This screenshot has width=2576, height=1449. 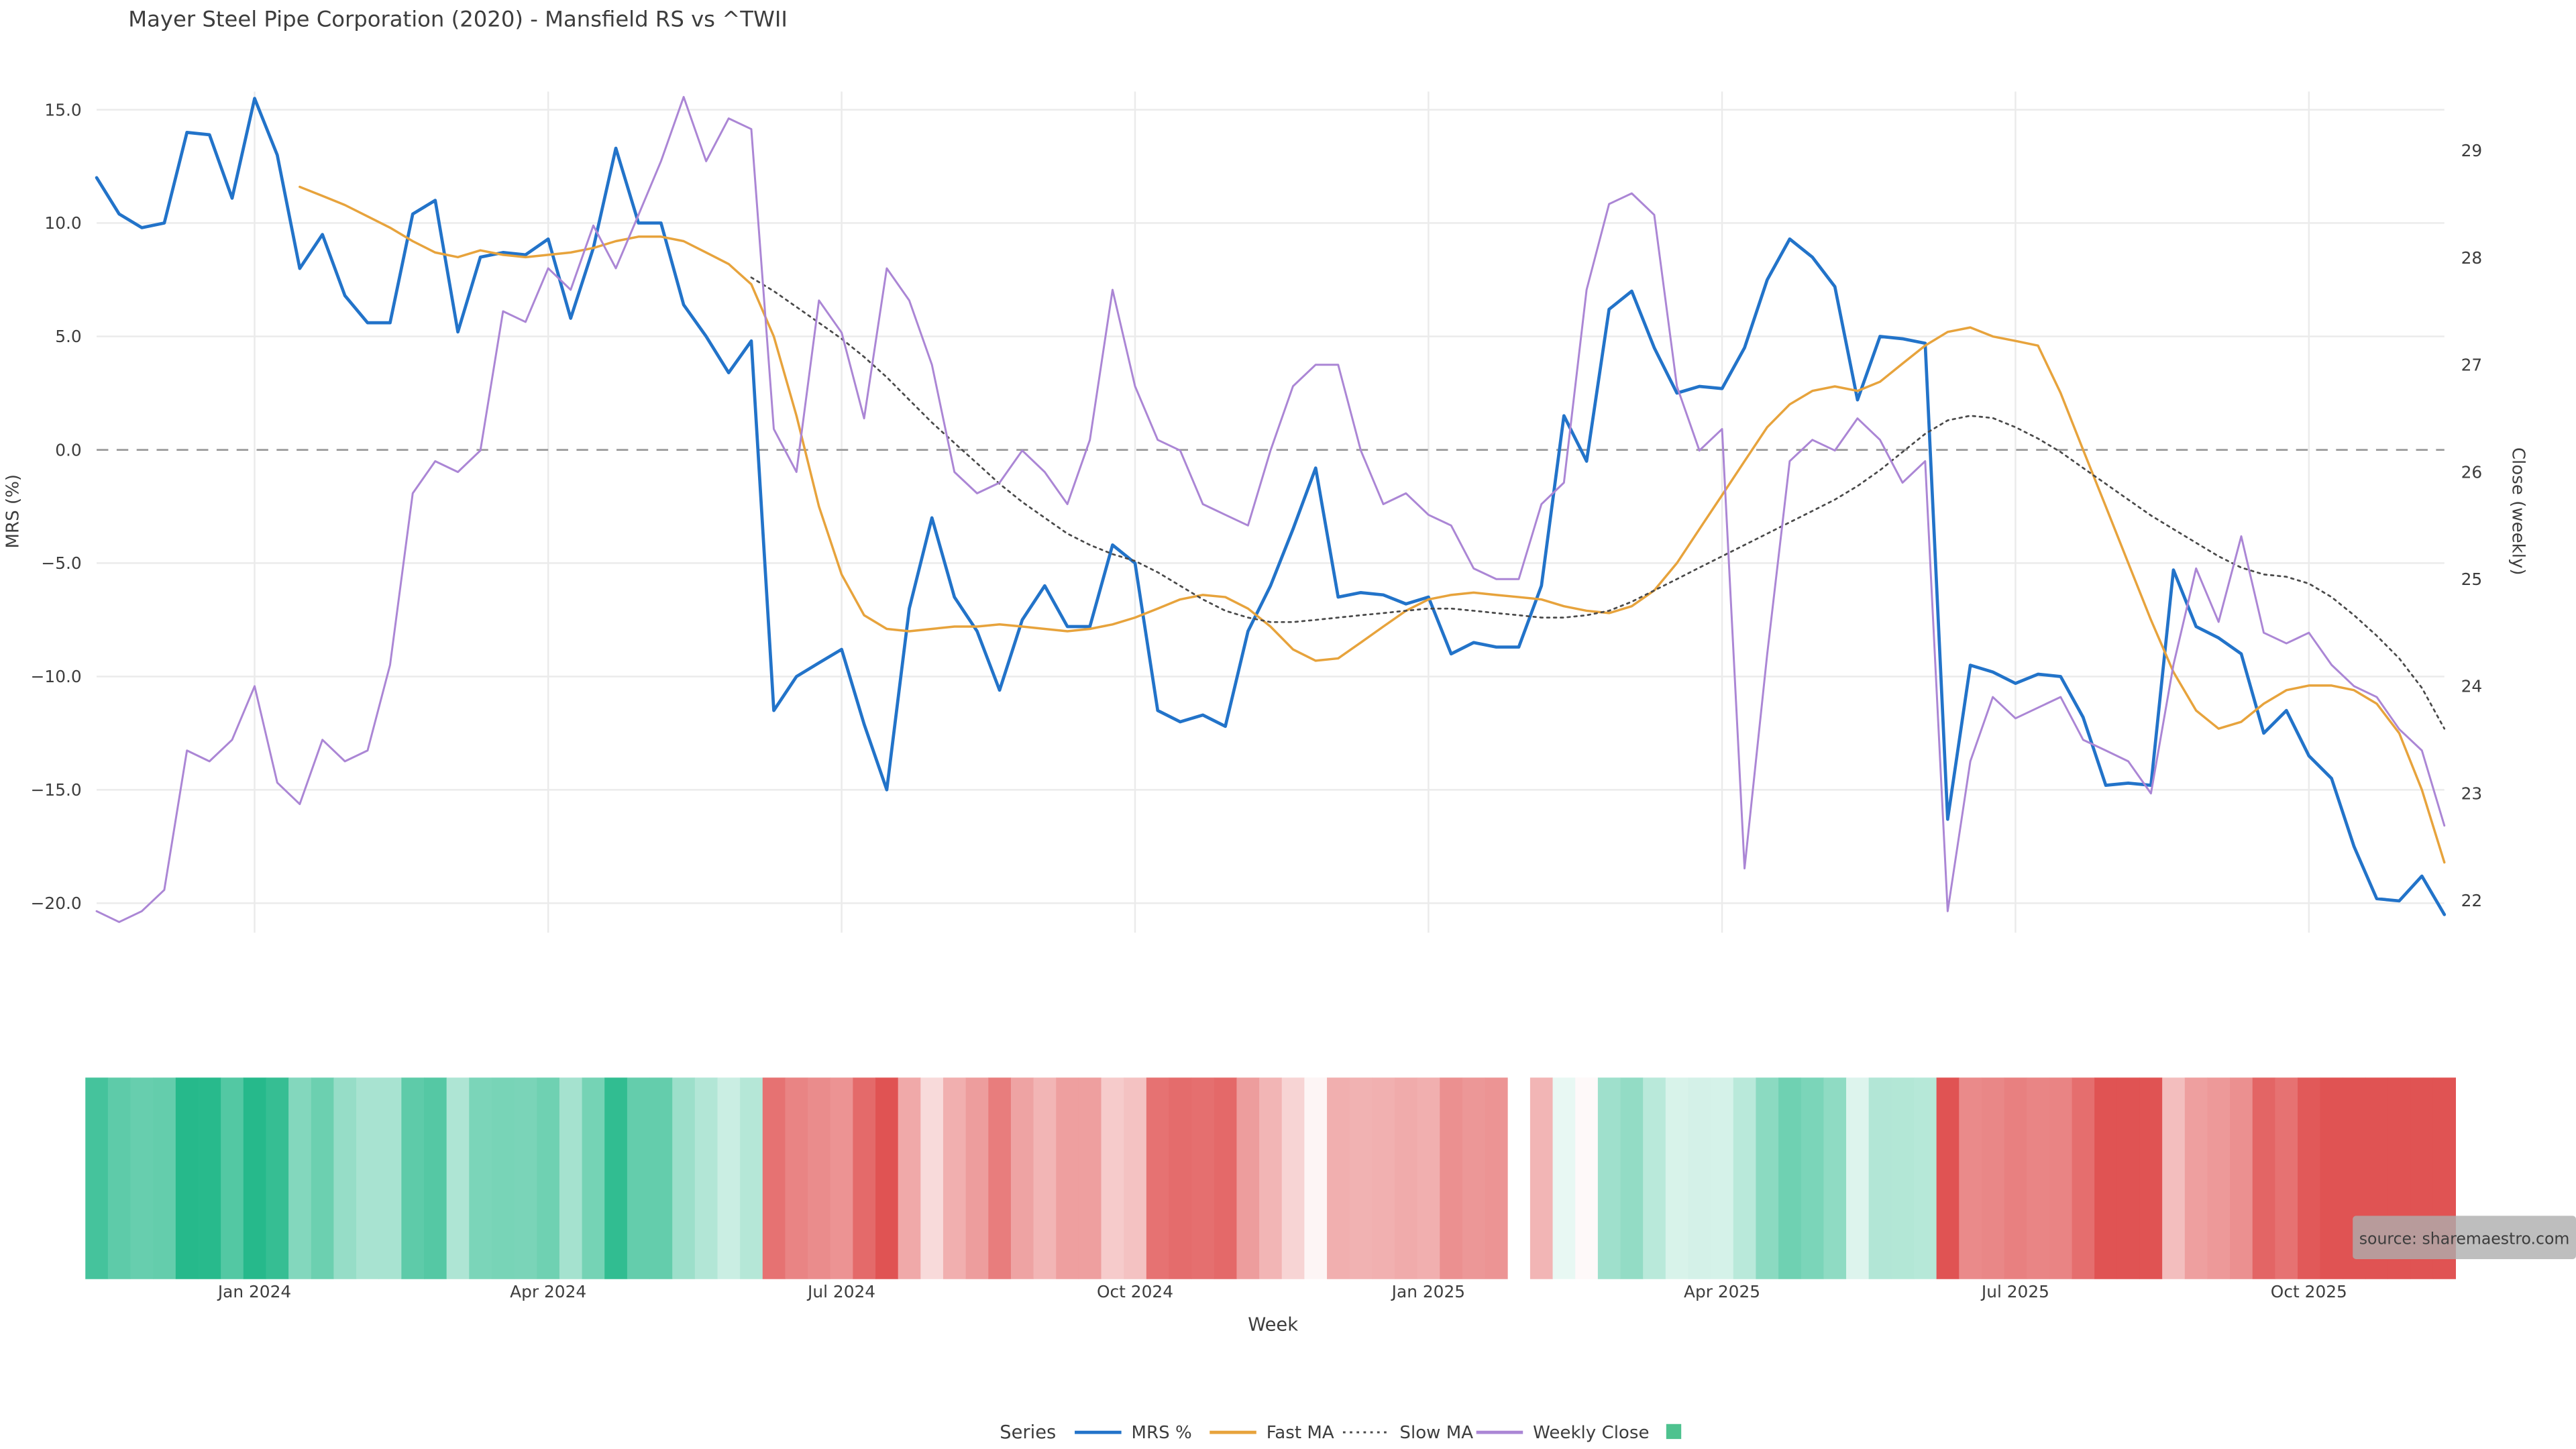 I want to click on legend-item-mrs-: MRS %, so click(x=1133, y=1433).